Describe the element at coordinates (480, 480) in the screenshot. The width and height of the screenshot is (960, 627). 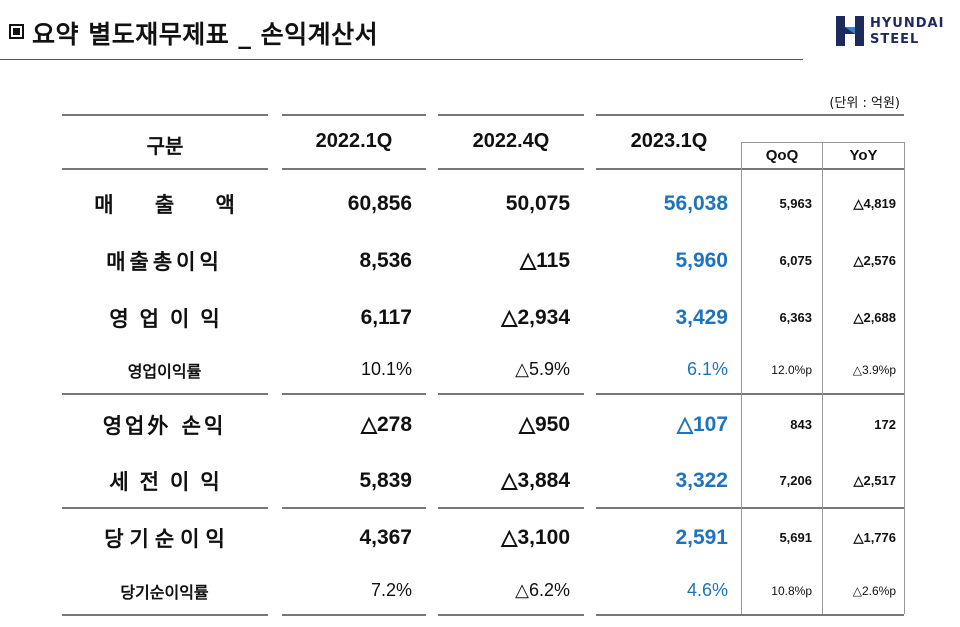
I see `table-row-pretax-profit: 세전이익 5,839 △3,884 3,322 7,206 △2,517` at that location.